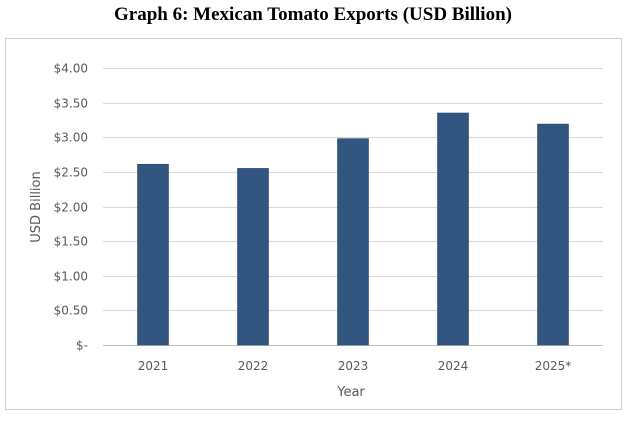  What do you see at coordinates (71, 277) in the screenshot?
I see `y-tick-label: $1.00` at bounding box center [71, 277].